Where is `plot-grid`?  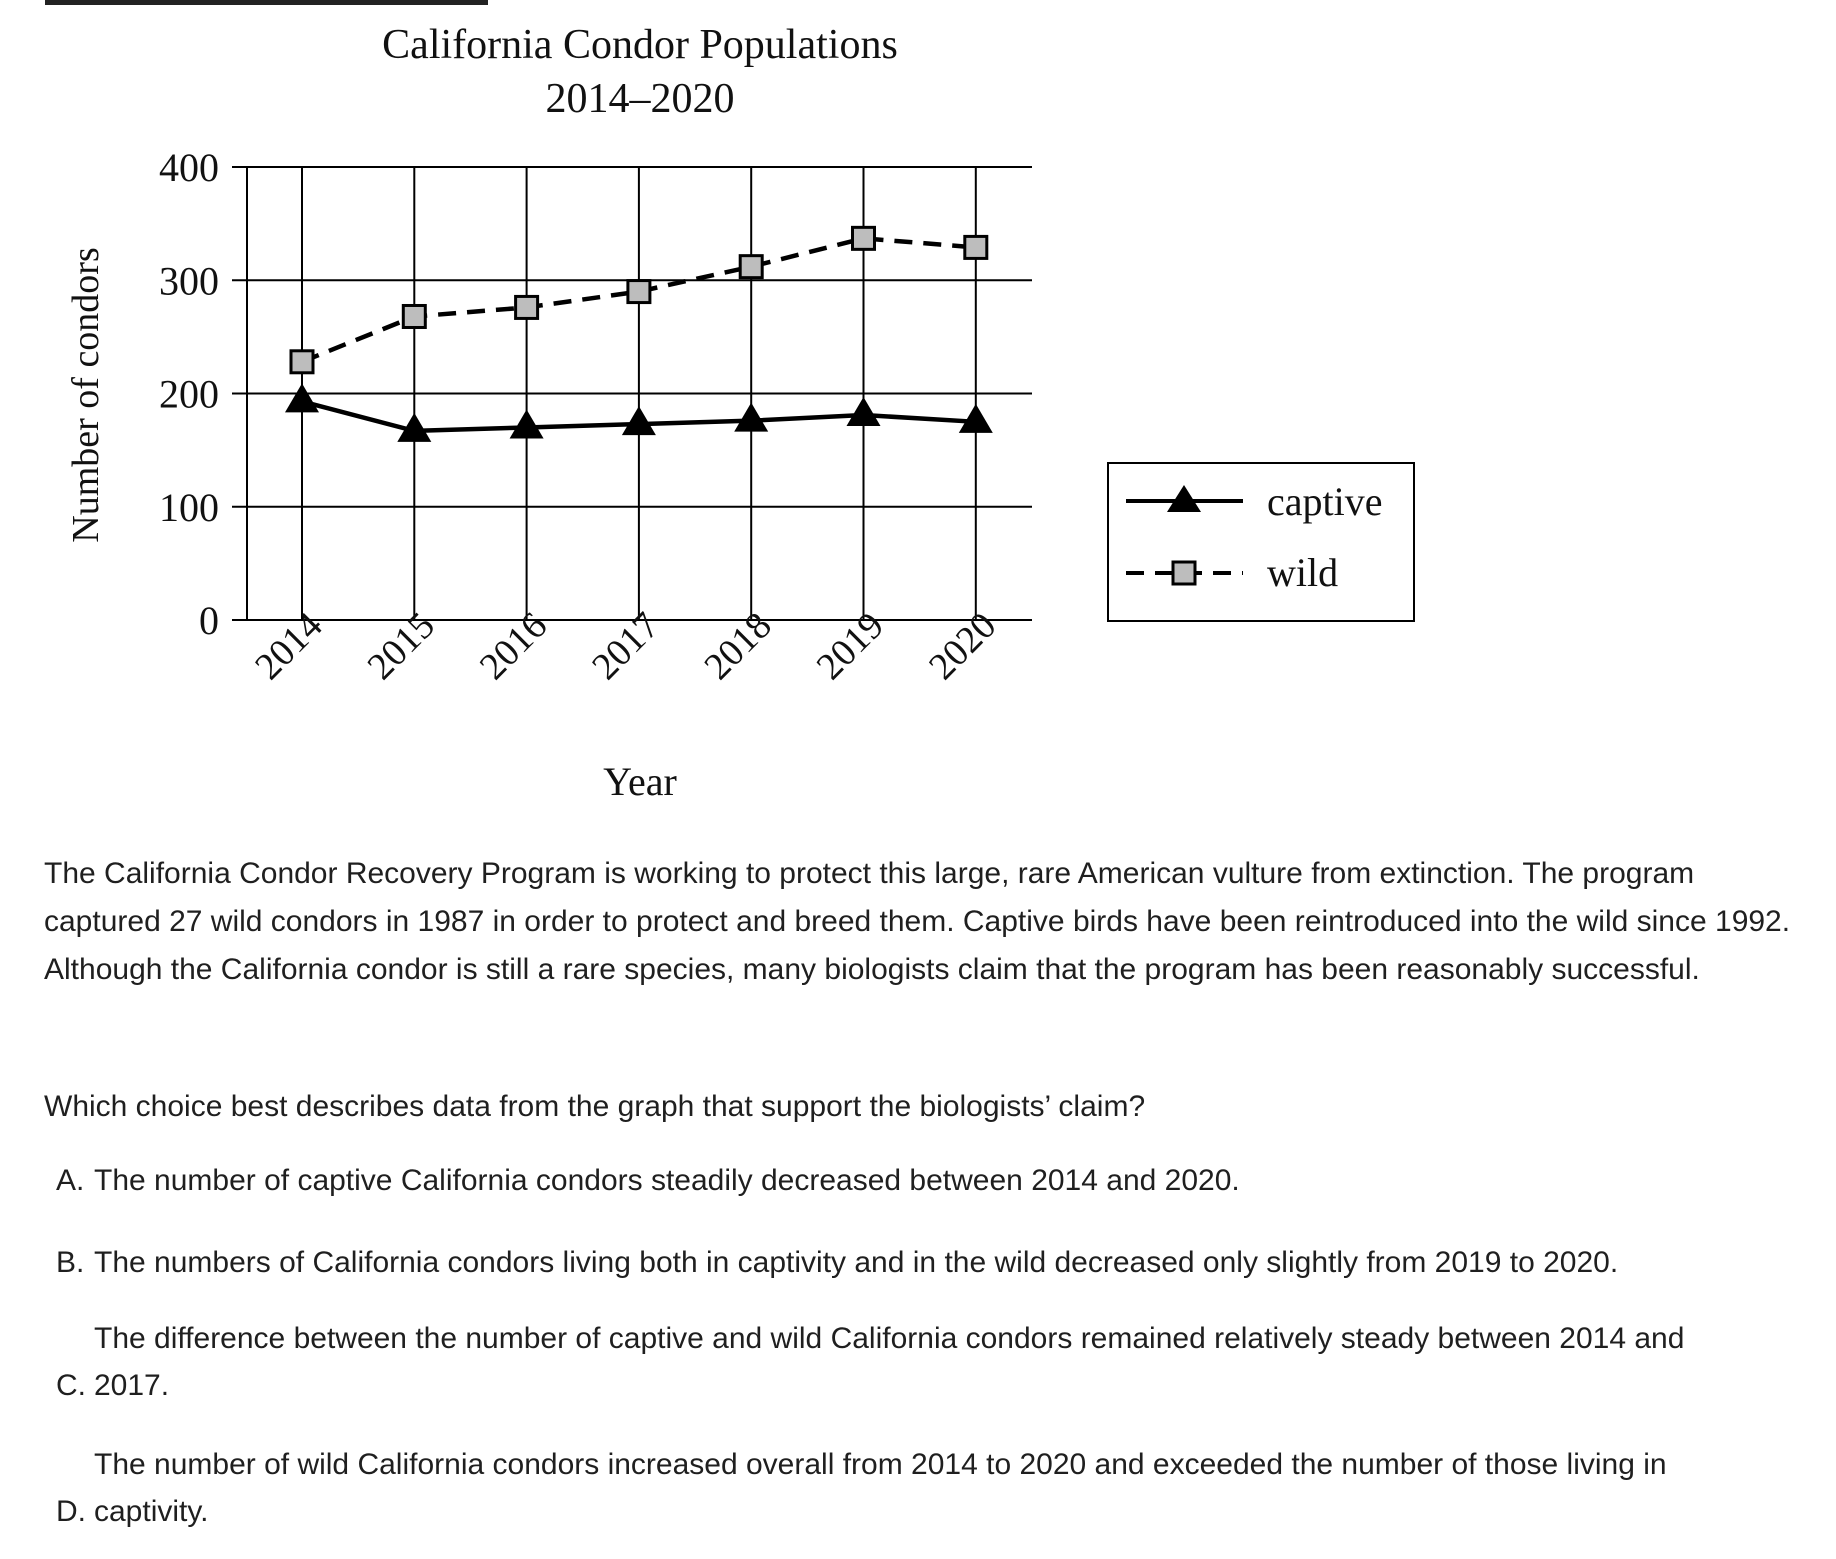 plot-grid is located at coordinates (632, 393).